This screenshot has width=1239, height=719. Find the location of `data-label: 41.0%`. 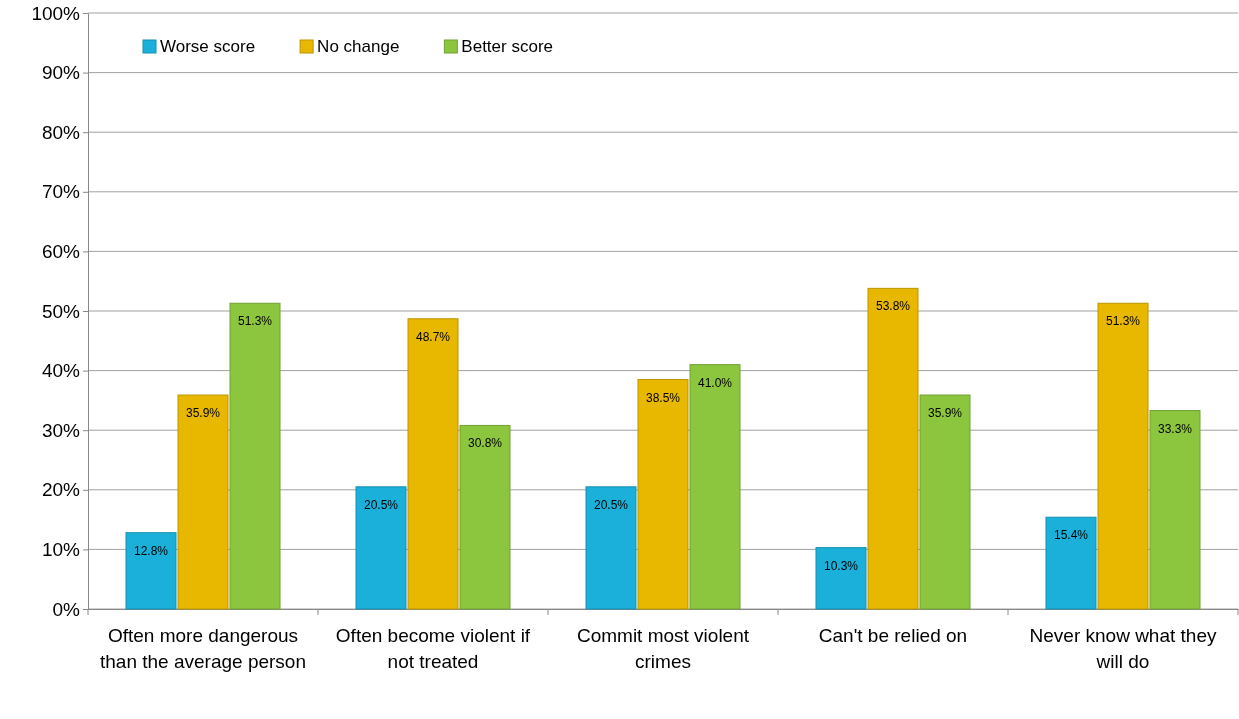

data-label: 41.0% is located at coordinates (715, 382).